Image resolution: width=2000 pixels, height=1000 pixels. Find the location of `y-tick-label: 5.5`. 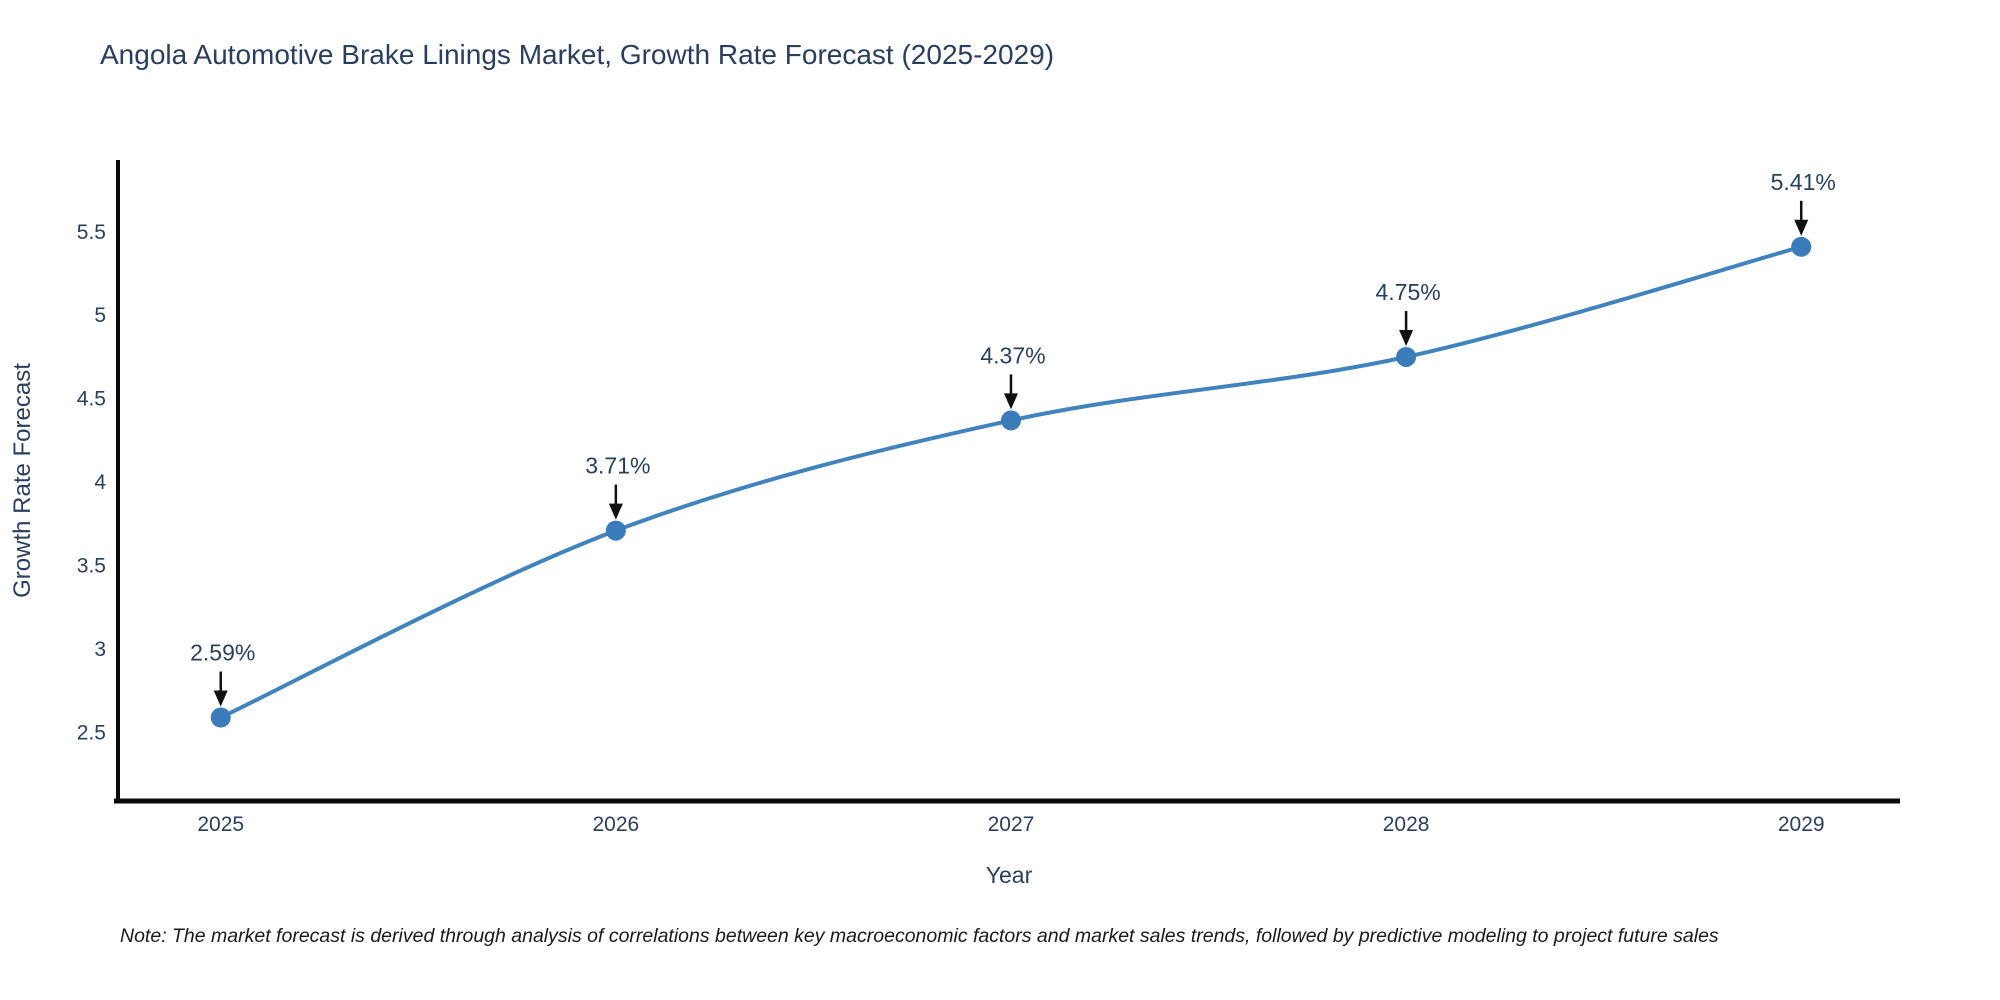

y-tick-label: 5.5 is located at coordinates (91, 232).